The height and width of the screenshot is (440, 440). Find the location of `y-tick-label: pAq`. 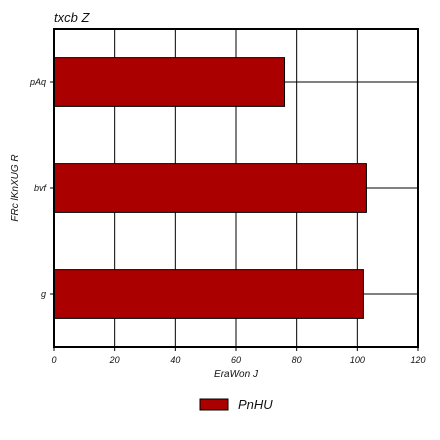

y-tick-label: pAq is located at coordinates (37, 82).